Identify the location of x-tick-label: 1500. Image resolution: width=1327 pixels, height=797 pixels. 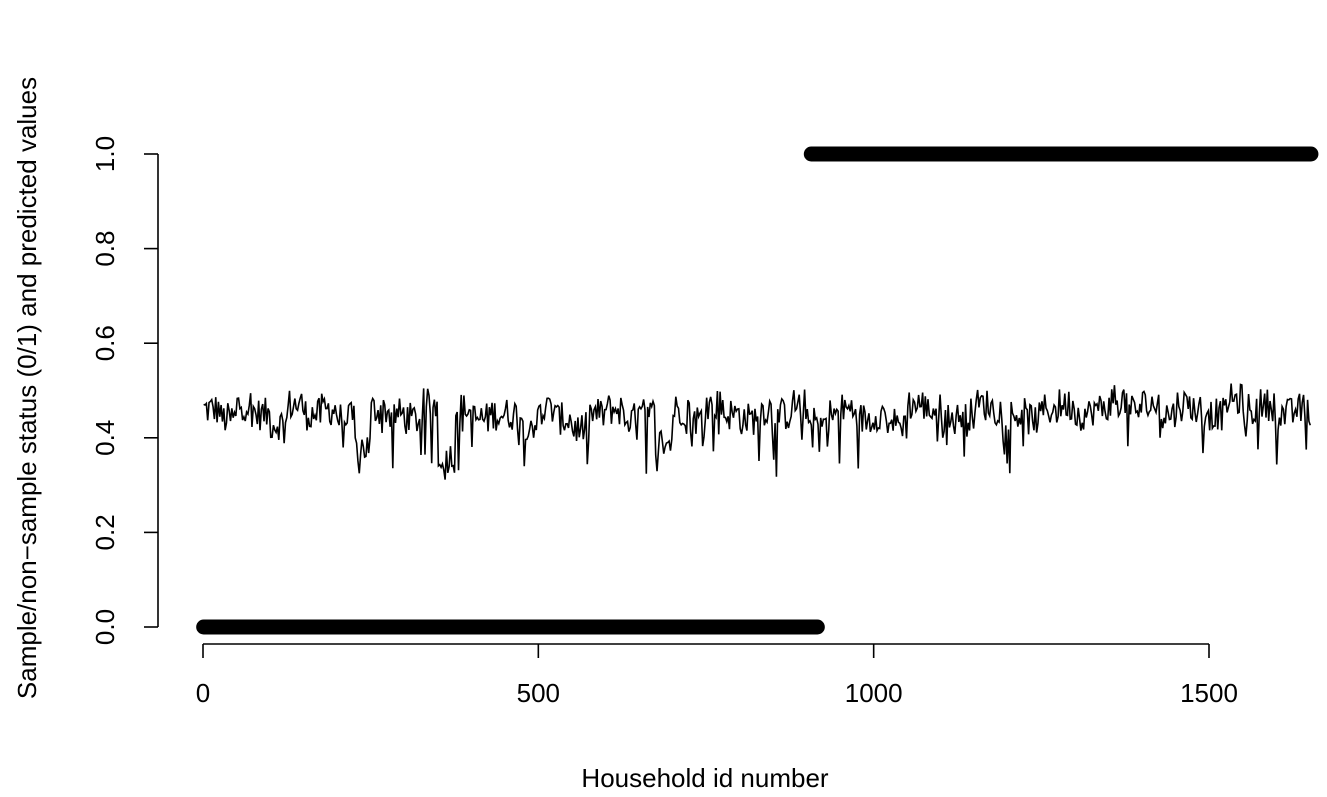
(1209, 693).